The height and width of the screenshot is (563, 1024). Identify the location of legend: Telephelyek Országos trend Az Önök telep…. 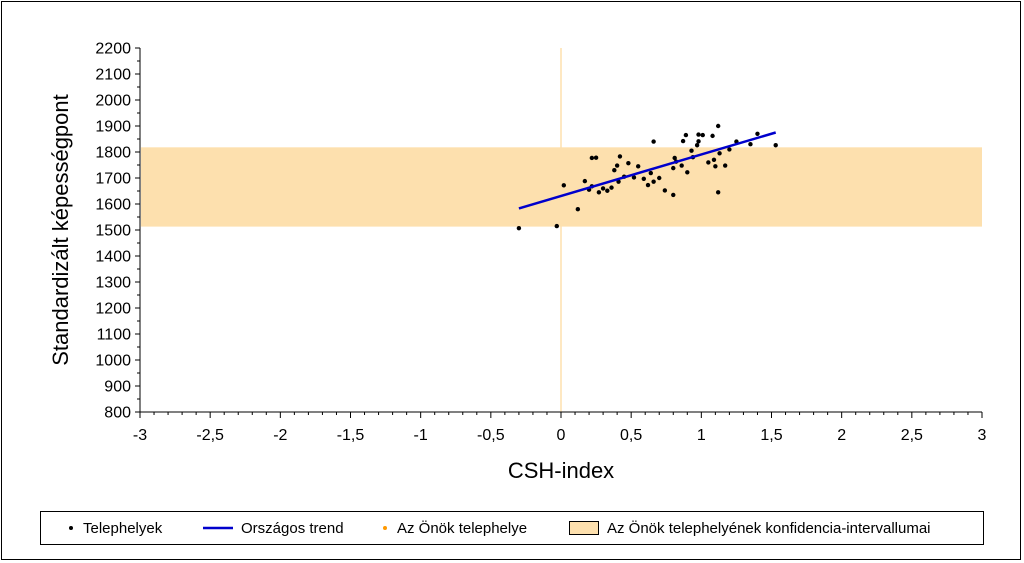
(512, 528).